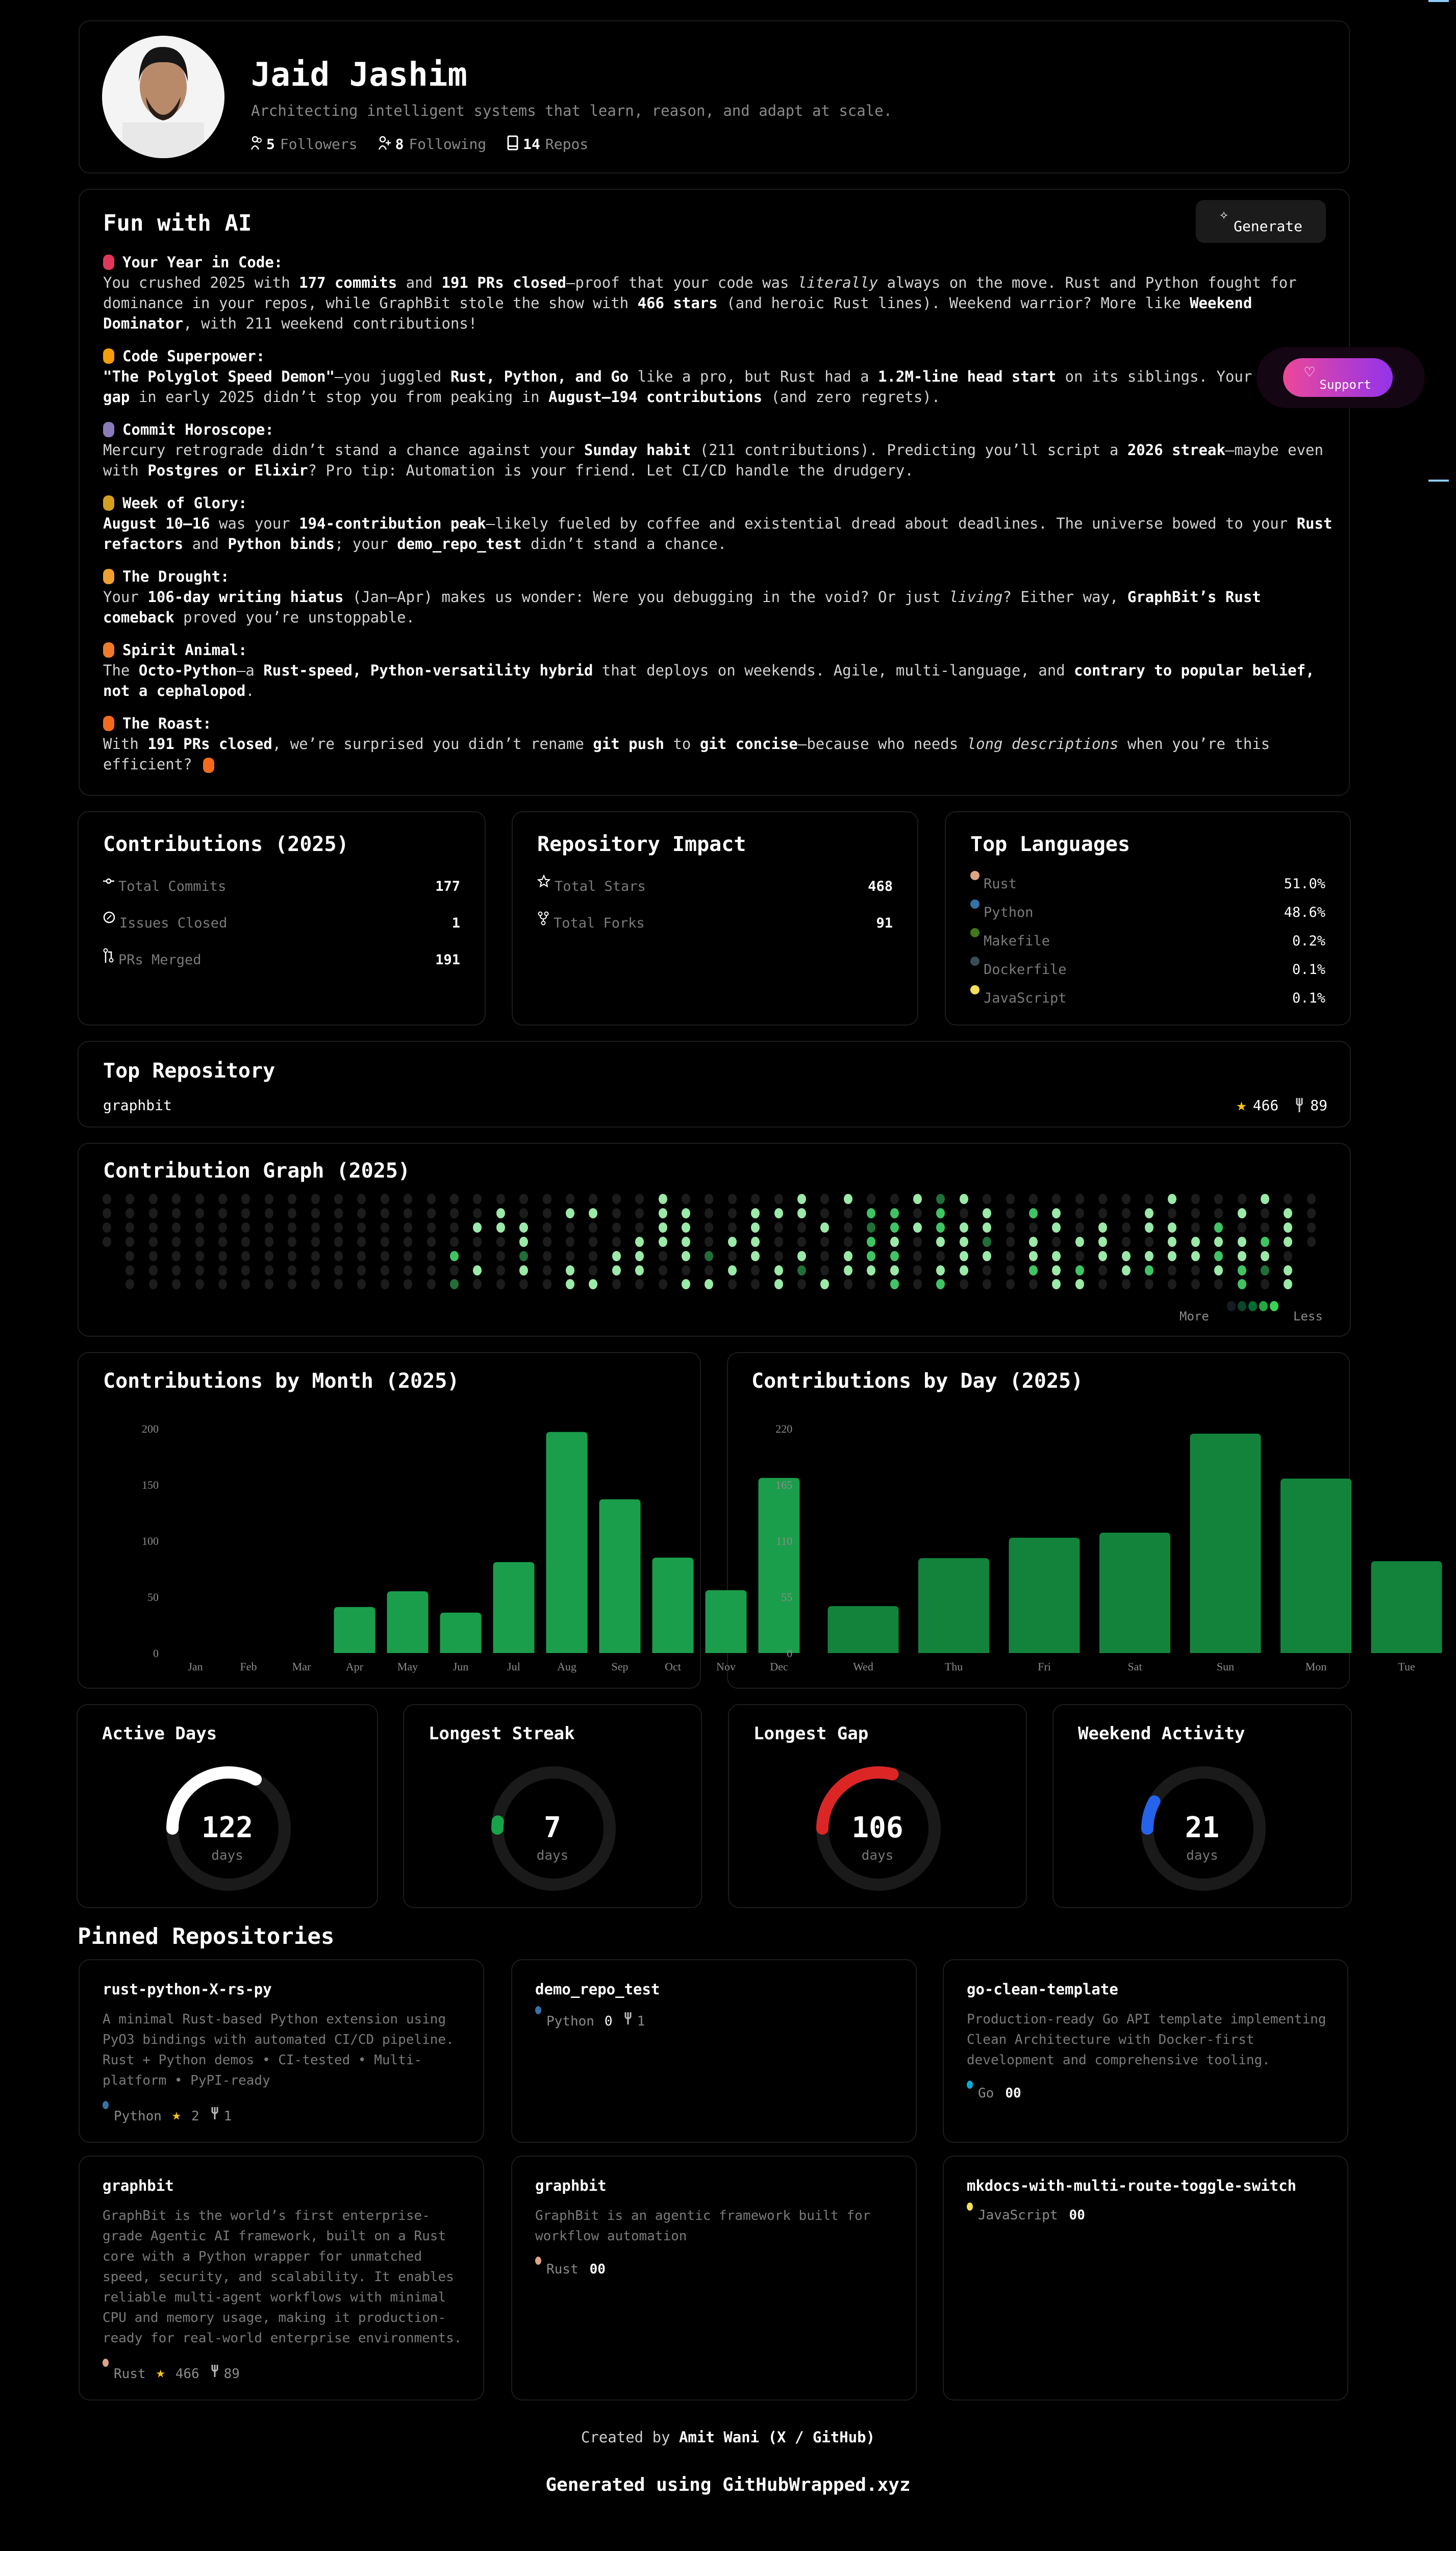 This screenshot has width=1456, height=2551. I want to click on pinned-repo-card: demo_repo_test Python 0 1, so click(714, 2051).